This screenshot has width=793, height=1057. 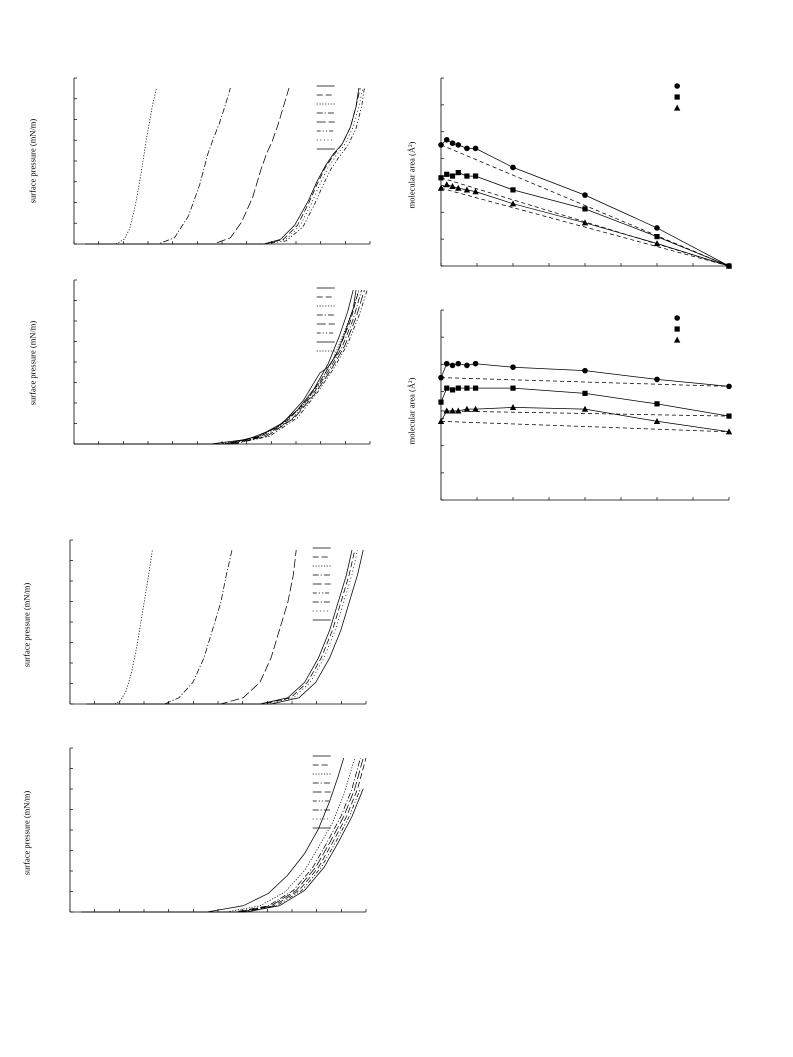 I want to click on isotherm-panel-4: surface pressure (mN/m), so click(x=197, y=833).